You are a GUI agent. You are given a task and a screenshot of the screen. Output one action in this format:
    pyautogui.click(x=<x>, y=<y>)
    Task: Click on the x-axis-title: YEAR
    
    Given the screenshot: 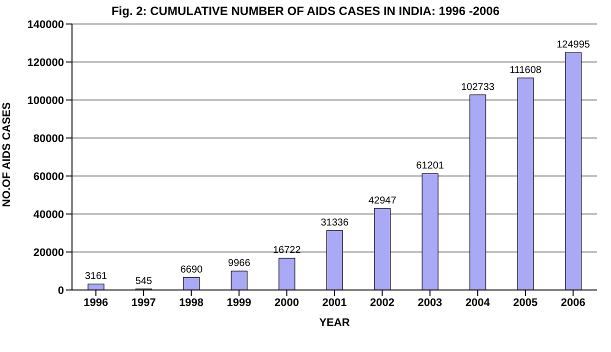 What is the action you would take?
    pyautogui.click(x=334, y=323)
    